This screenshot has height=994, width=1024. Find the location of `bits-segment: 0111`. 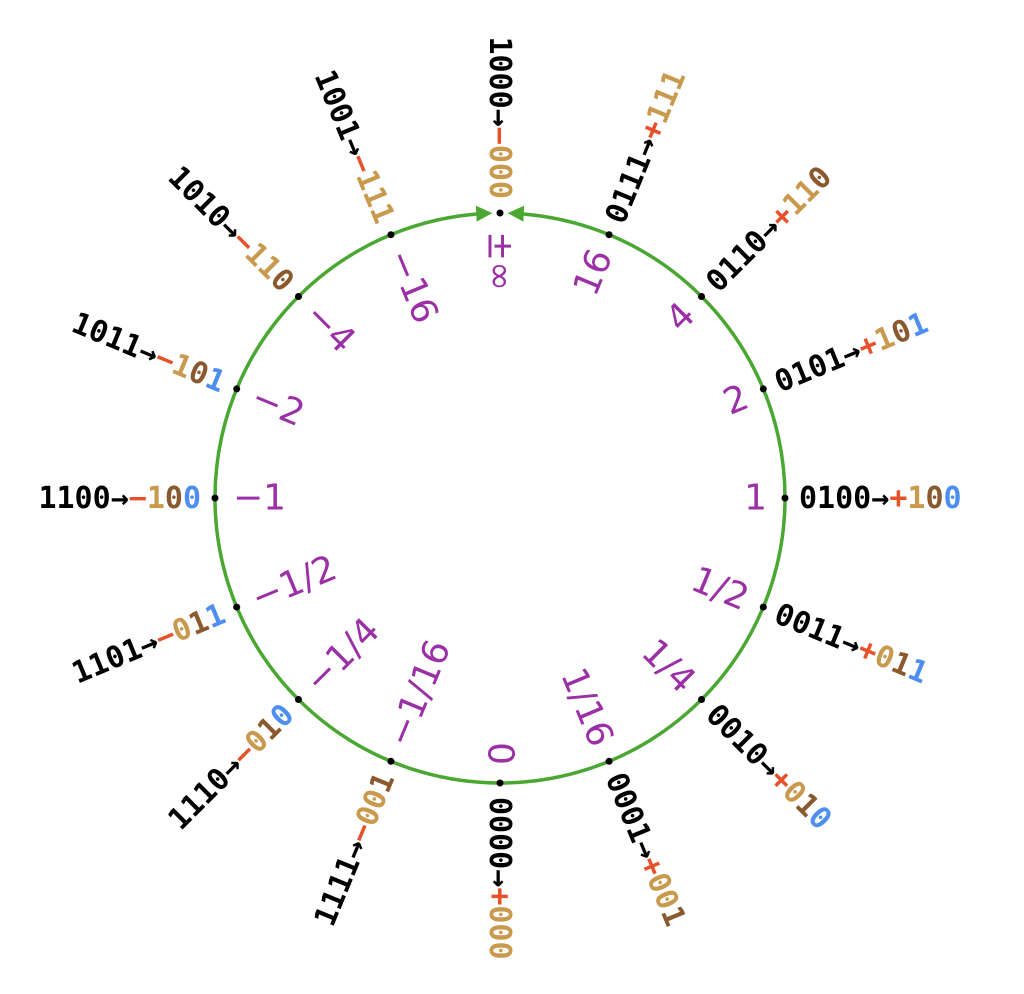

bits-segment: 0111 is located at coordinates (628, 188).